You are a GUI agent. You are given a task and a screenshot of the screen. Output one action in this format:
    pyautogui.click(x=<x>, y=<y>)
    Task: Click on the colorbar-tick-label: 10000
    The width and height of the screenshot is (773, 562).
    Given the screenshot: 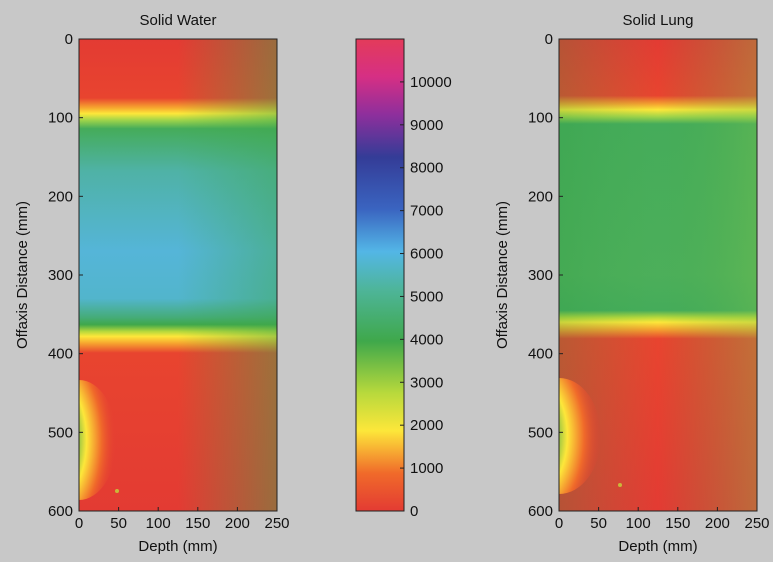 What is the action you would take?
    pyautogui.click(x=431, y=82)
    